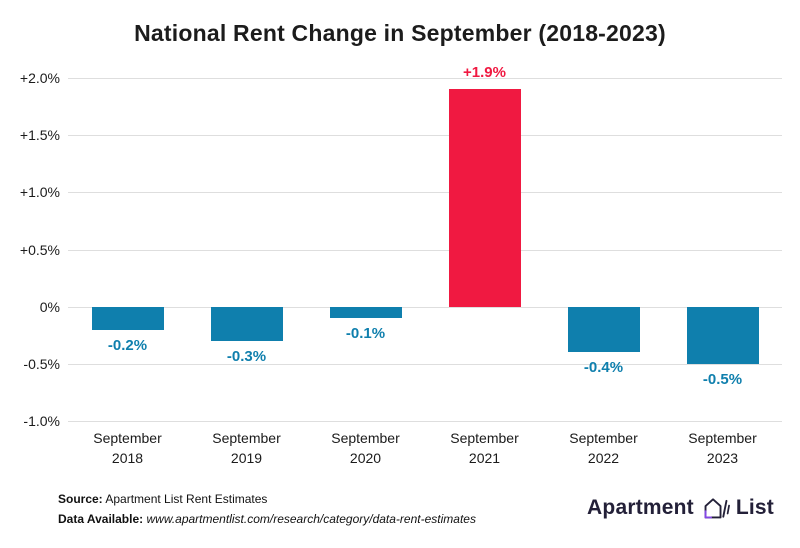 The height and width of the screenshot is (548, 800). What do you see at coordinates (722, 335) in the screenshot?
I see `bar-september-2023` at bounding box center [722, 335].